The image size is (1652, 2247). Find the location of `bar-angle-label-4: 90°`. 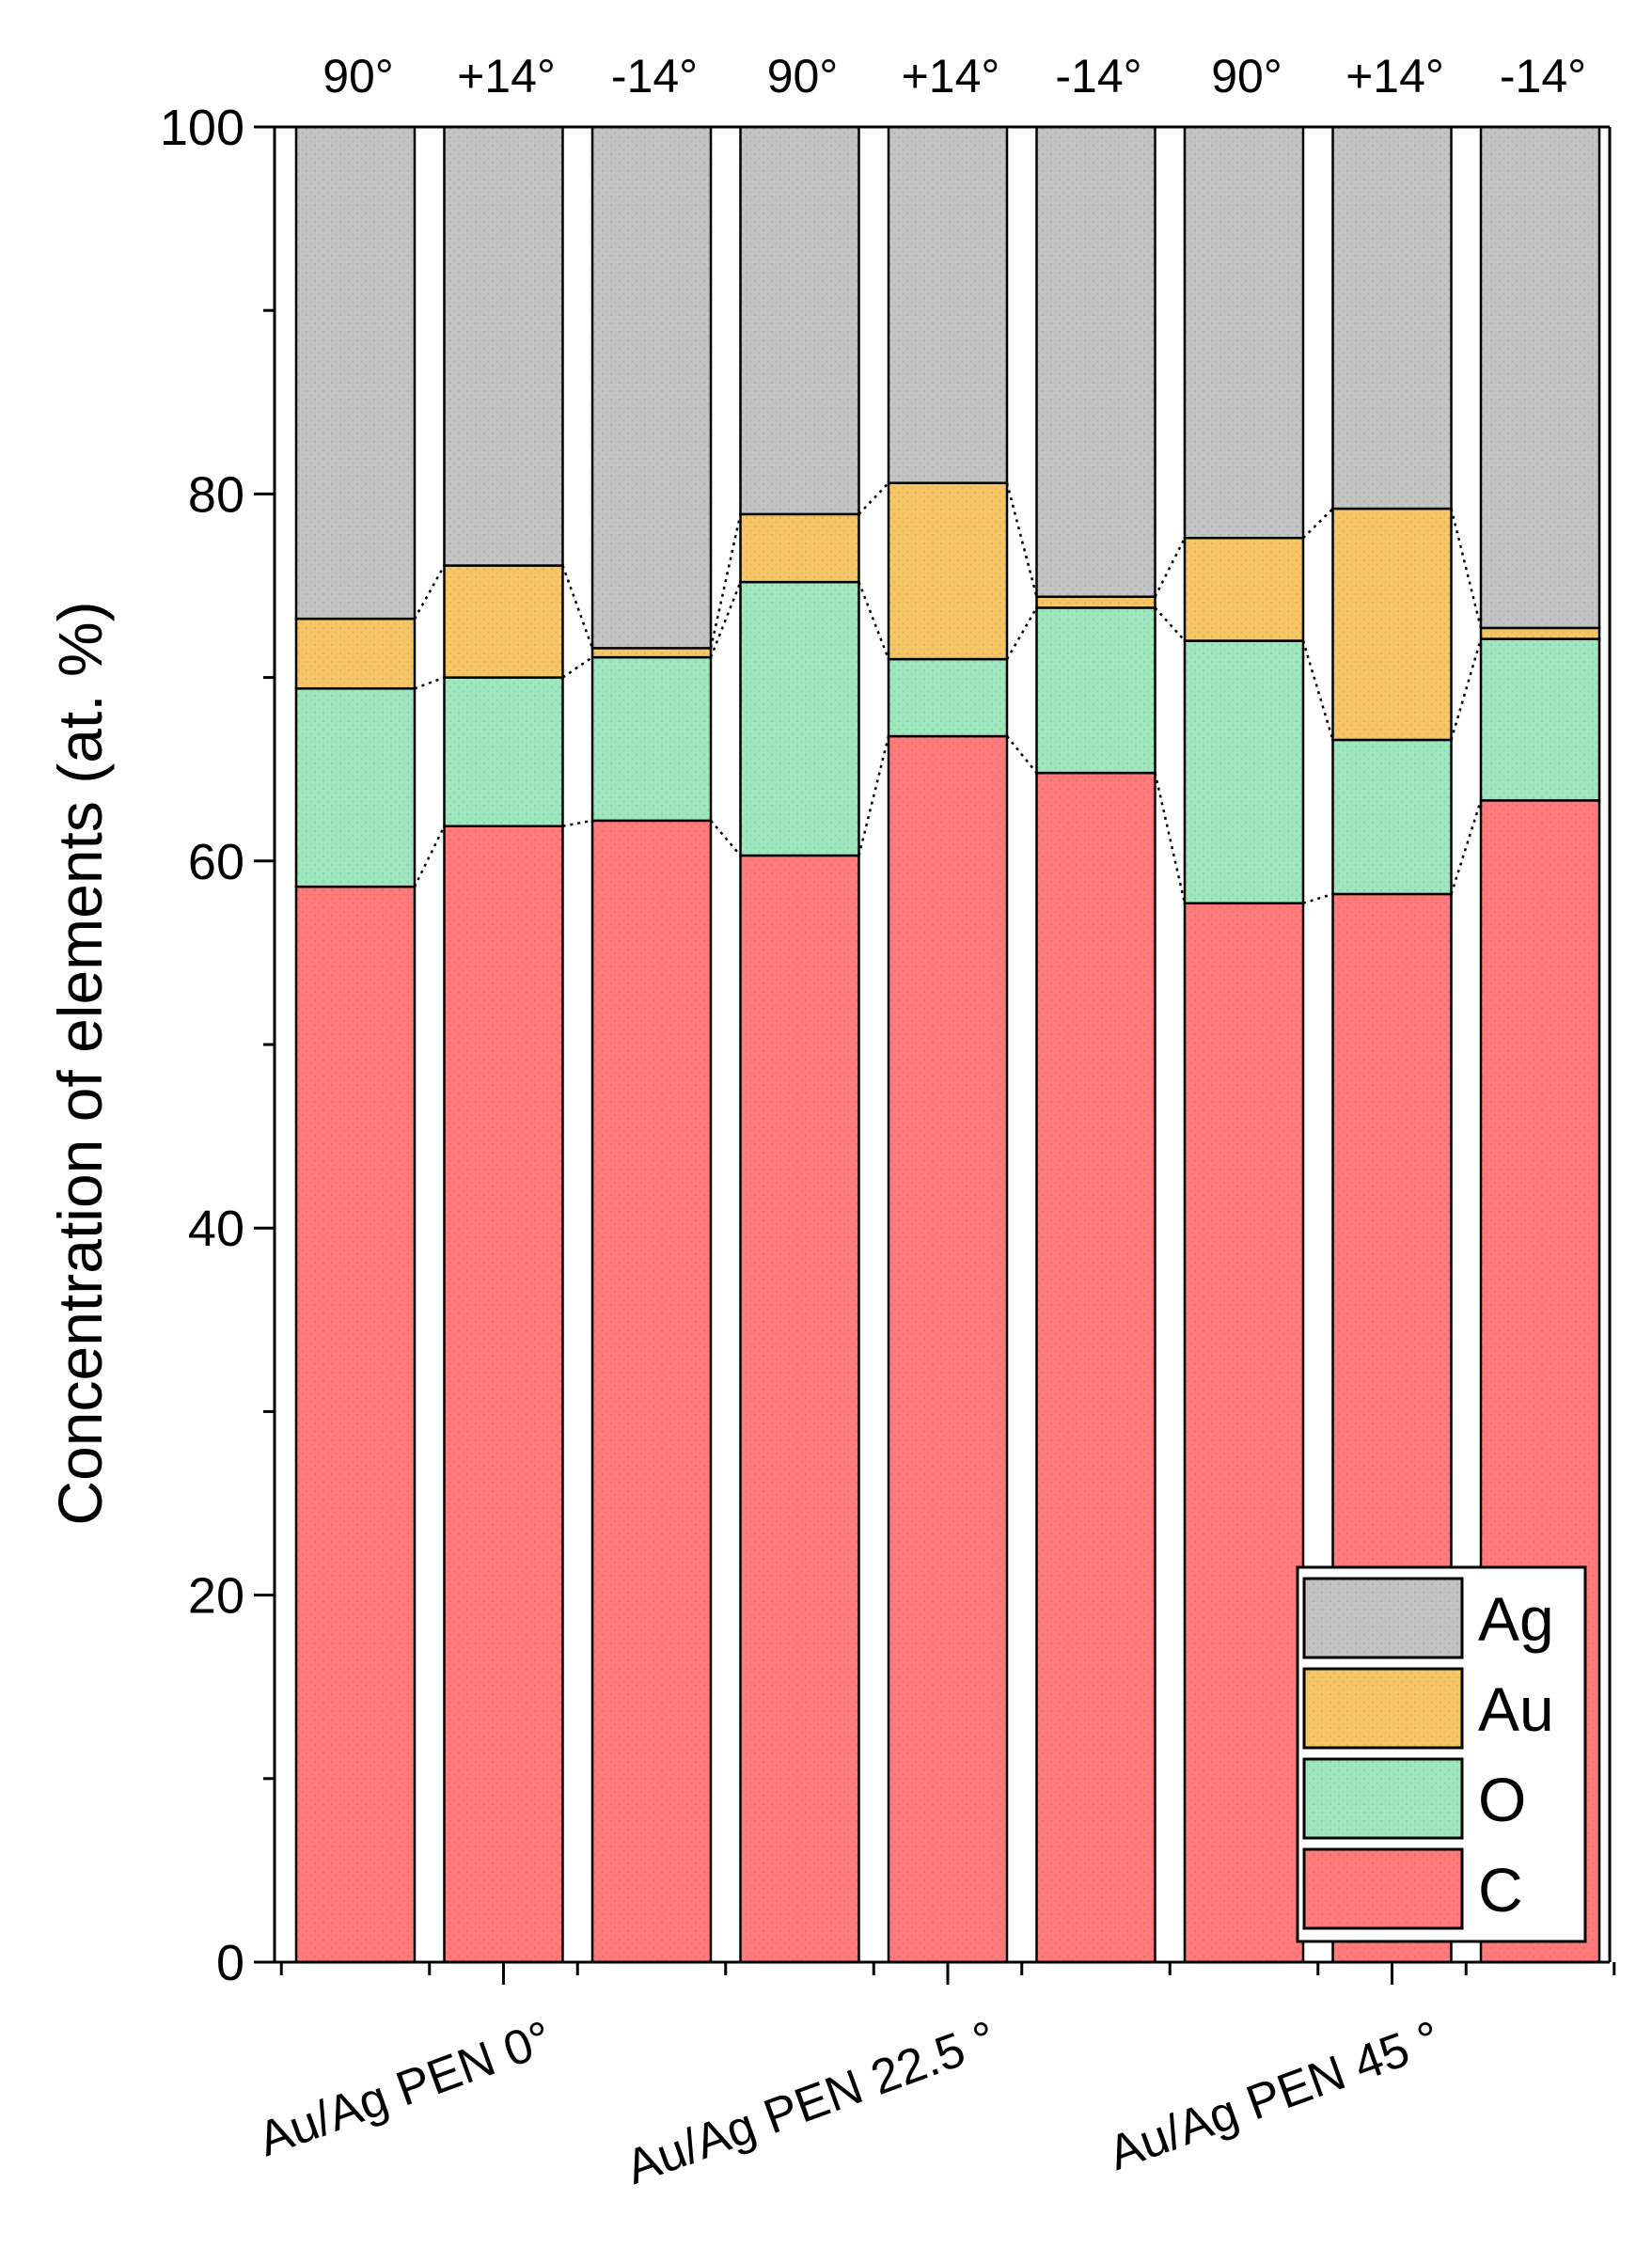

bar-angle-label-4: 90° is located at coordinates (803, 76).